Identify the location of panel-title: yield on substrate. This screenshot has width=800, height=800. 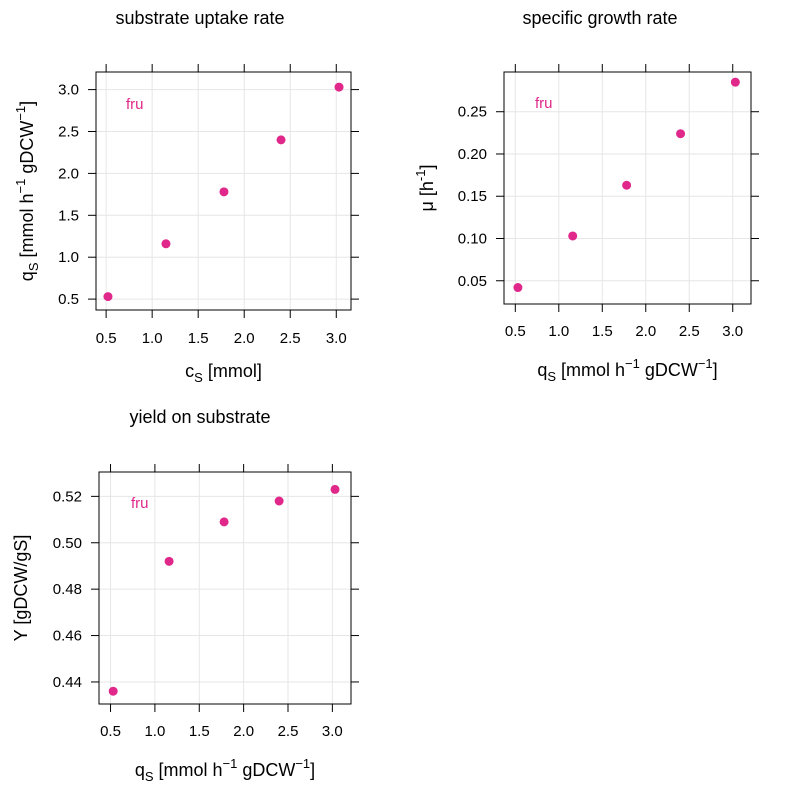
(199, 417).